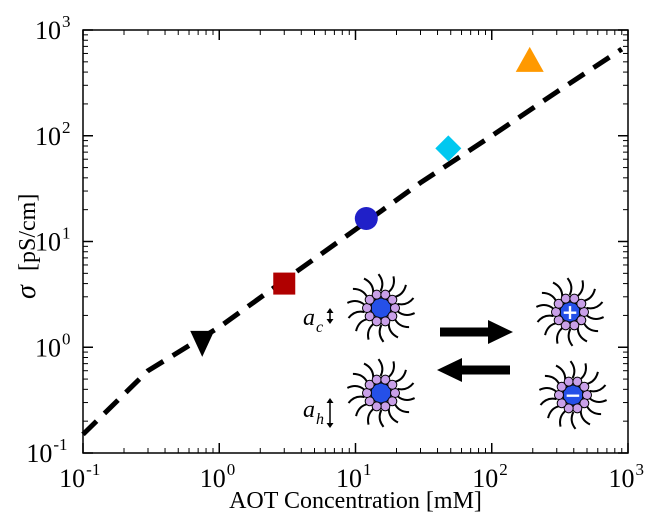 The image size is (648, 518). I want to click on arrow-right-head, so click(500, 332).